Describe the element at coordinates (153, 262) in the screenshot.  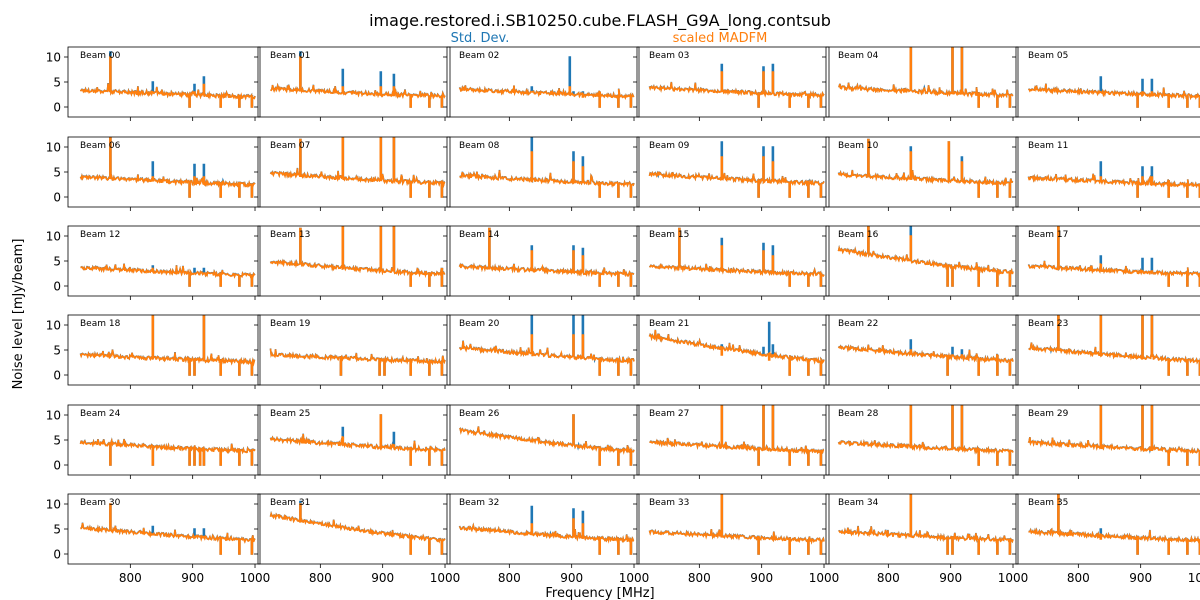
I see `panel-beam-12: Beam 12 0 5 10` at that location.